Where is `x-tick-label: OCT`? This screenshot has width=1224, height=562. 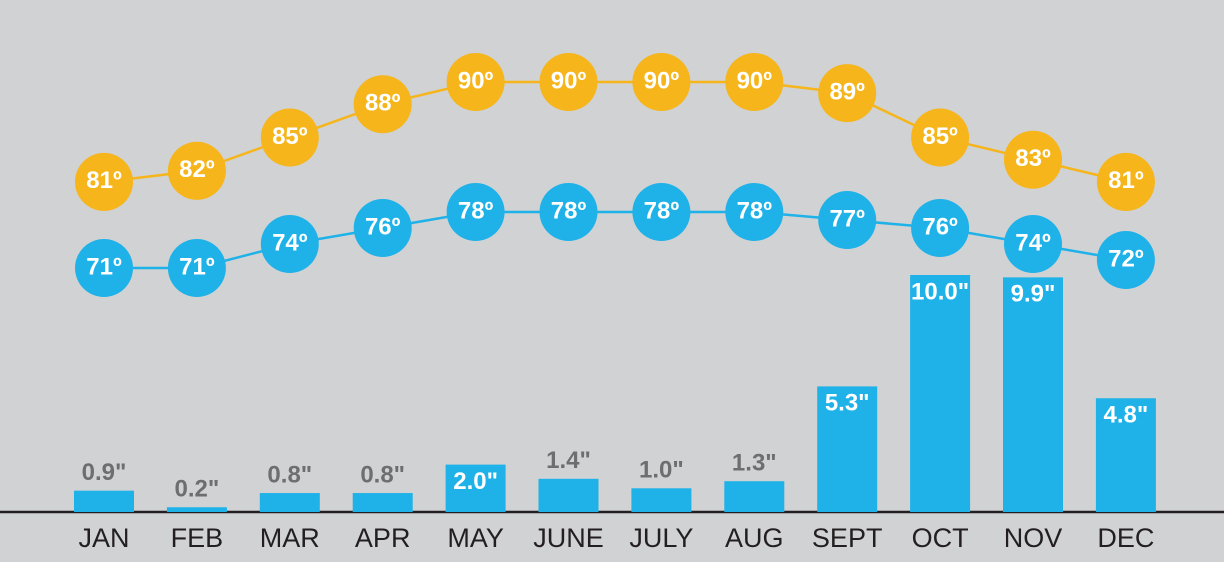 x-tick-label: OCT is located at coordinates (940, 538).